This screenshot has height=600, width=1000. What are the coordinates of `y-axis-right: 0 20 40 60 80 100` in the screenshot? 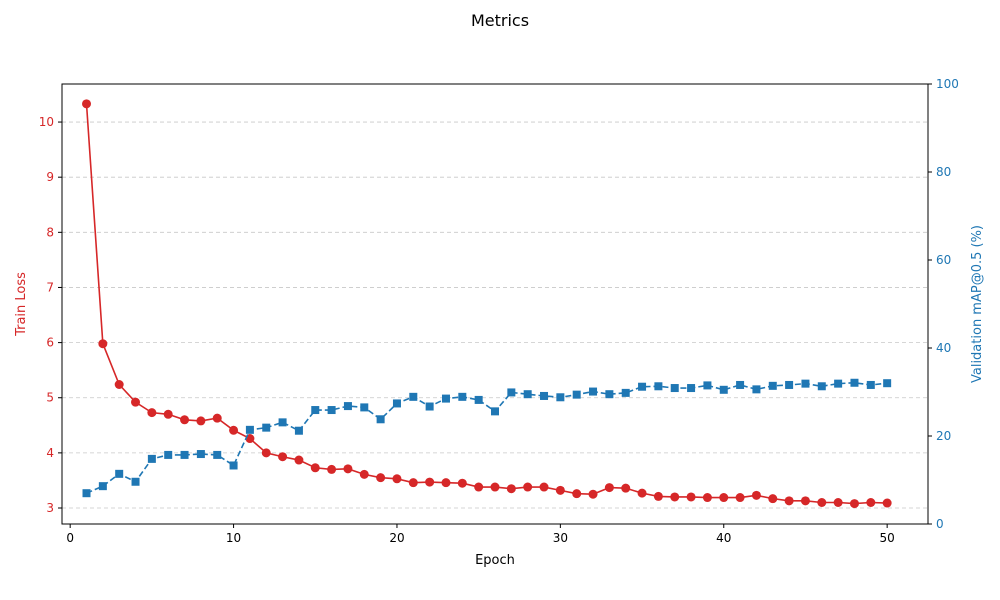 It's located at (943, 304).